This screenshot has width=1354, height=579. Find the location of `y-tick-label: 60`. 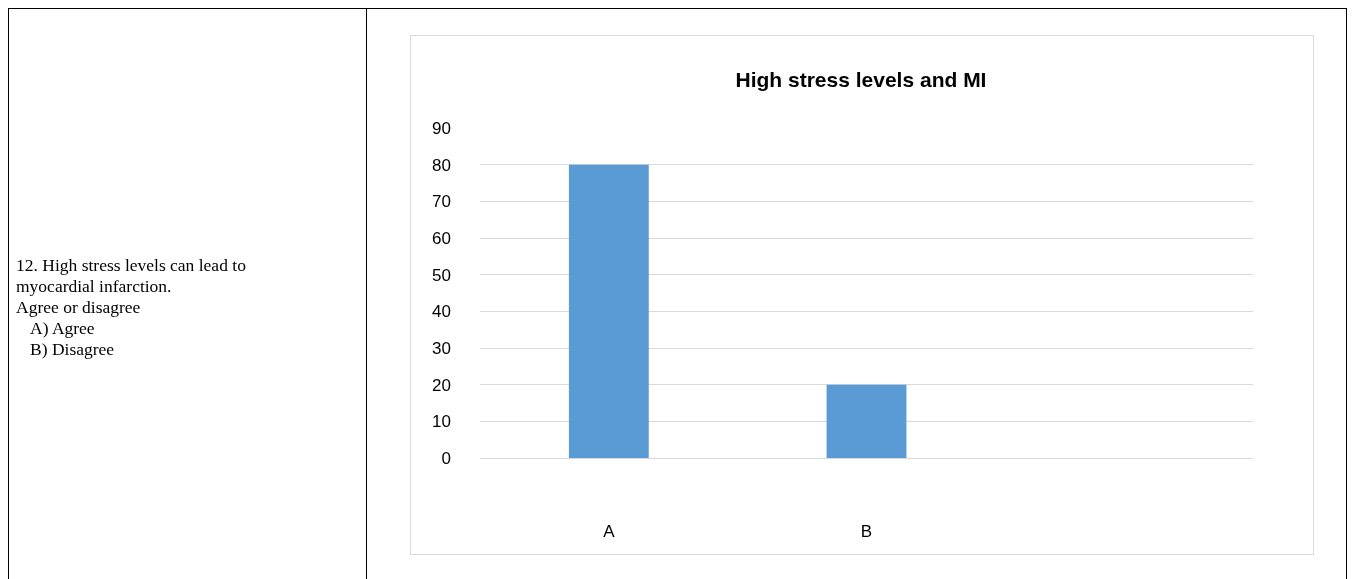

y-tick-label: 60 is located at coordinates (441, 238).